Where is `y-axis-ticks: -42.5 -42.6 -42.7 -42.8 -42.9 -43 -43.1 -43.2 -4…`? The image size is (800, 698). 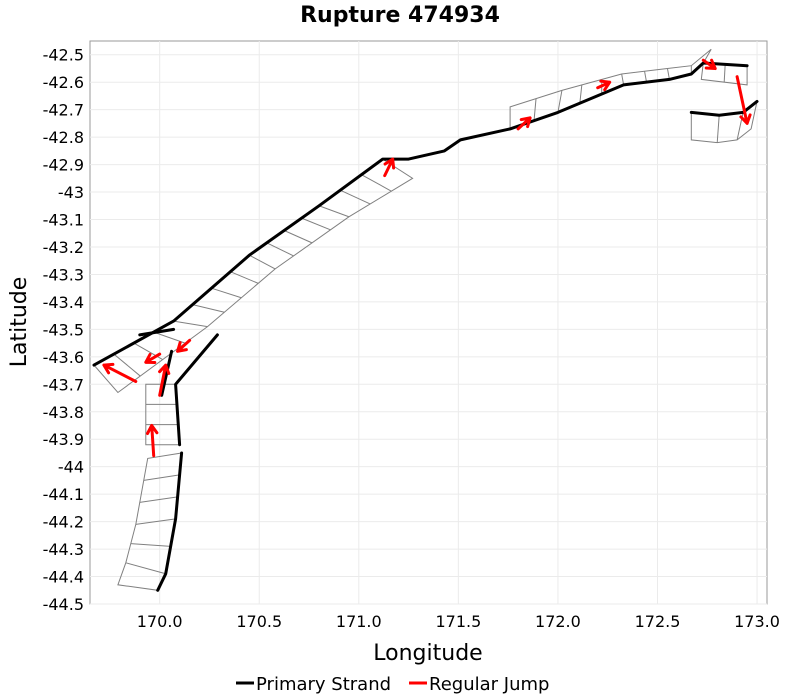 y-axis-ticks: -42.5 -42.6 -42.7 -42.8 -42.9 -43 -43.1 -43.2 -4… is located at coordinates (63, 330).